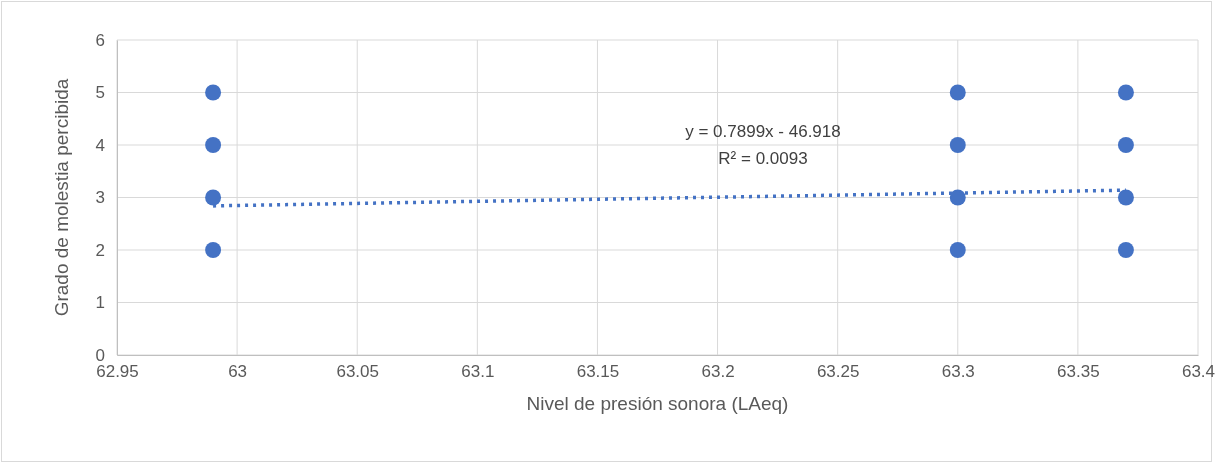  What do you see at coordinates (100, 250) in the screenshot?
I see `y-tick-label: 2` at bounding box center [100, 250].